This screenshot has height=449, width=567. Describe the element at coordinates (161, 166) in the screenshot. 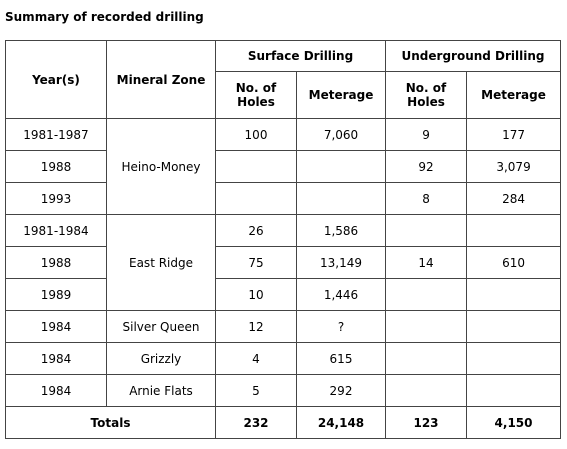

I see `cell: Heino-Money` at that location.